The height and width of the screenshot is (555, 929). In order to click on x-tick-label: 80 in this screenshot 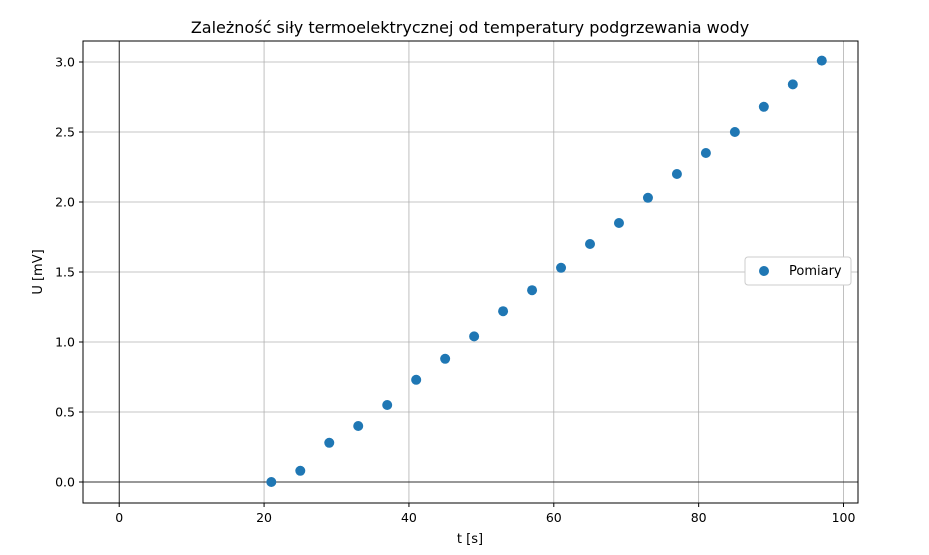, I will do `click(699, 517)`.